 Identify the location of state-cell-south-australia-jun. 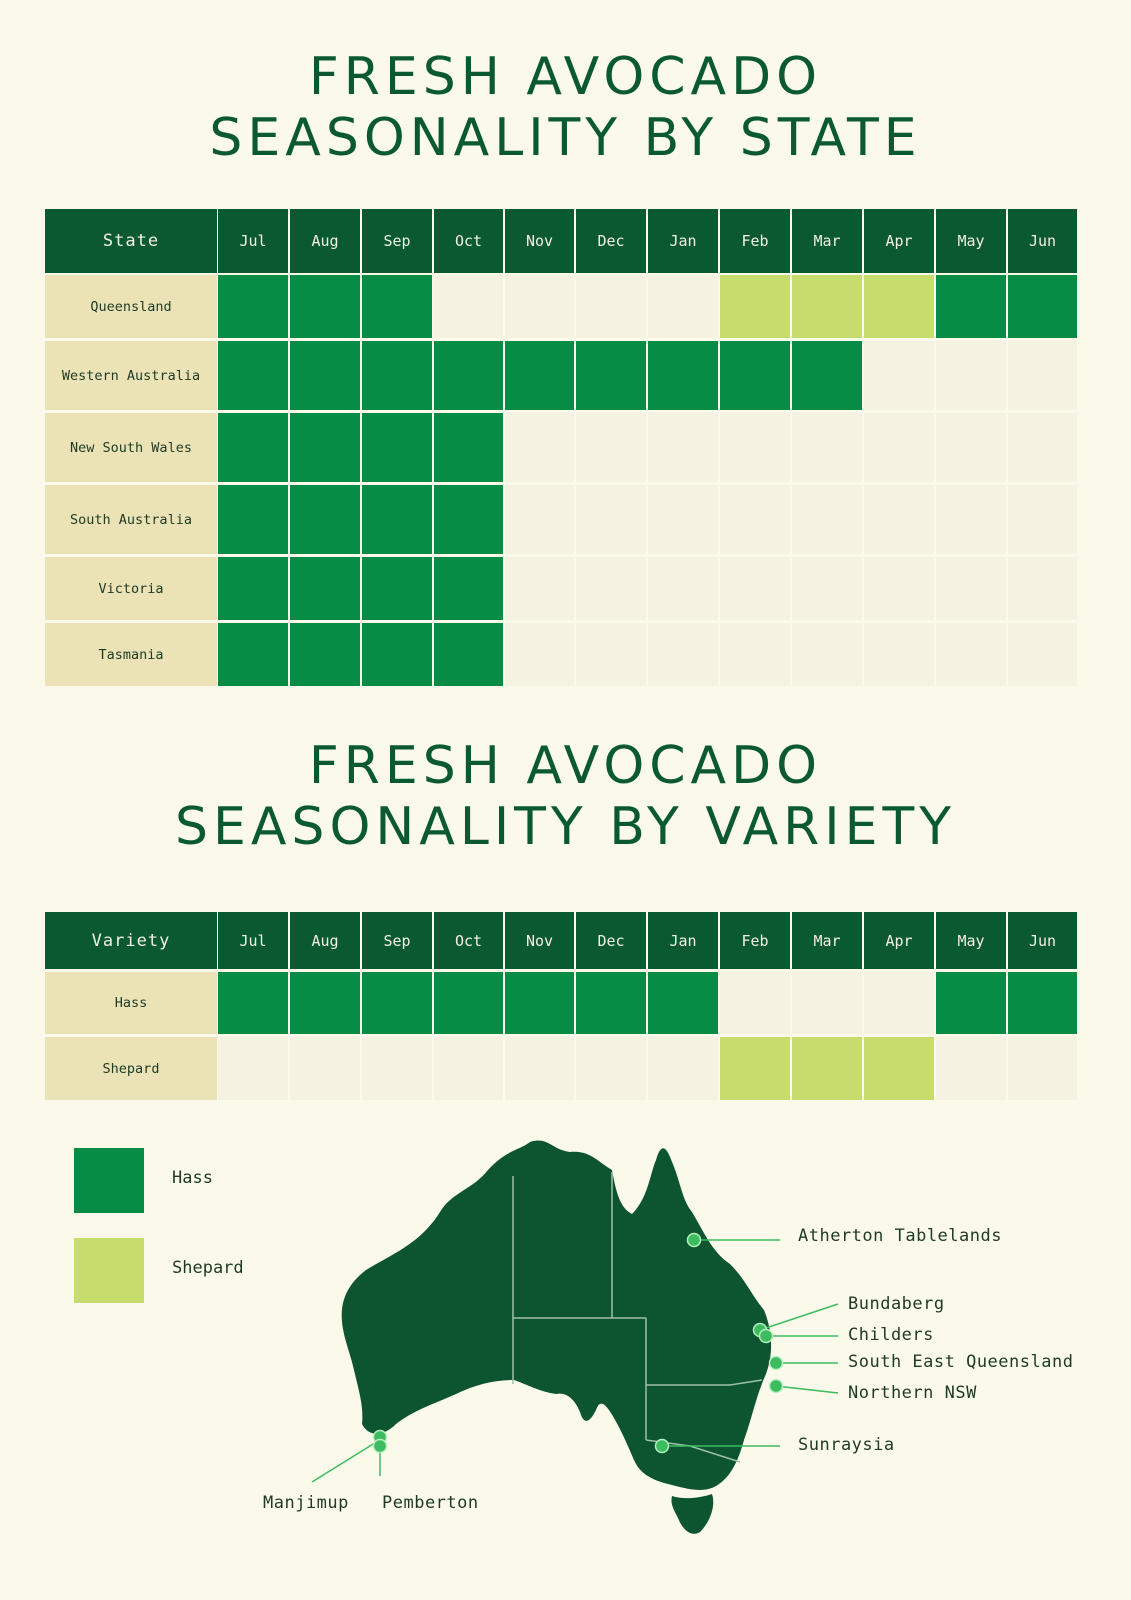
(1042, 519).